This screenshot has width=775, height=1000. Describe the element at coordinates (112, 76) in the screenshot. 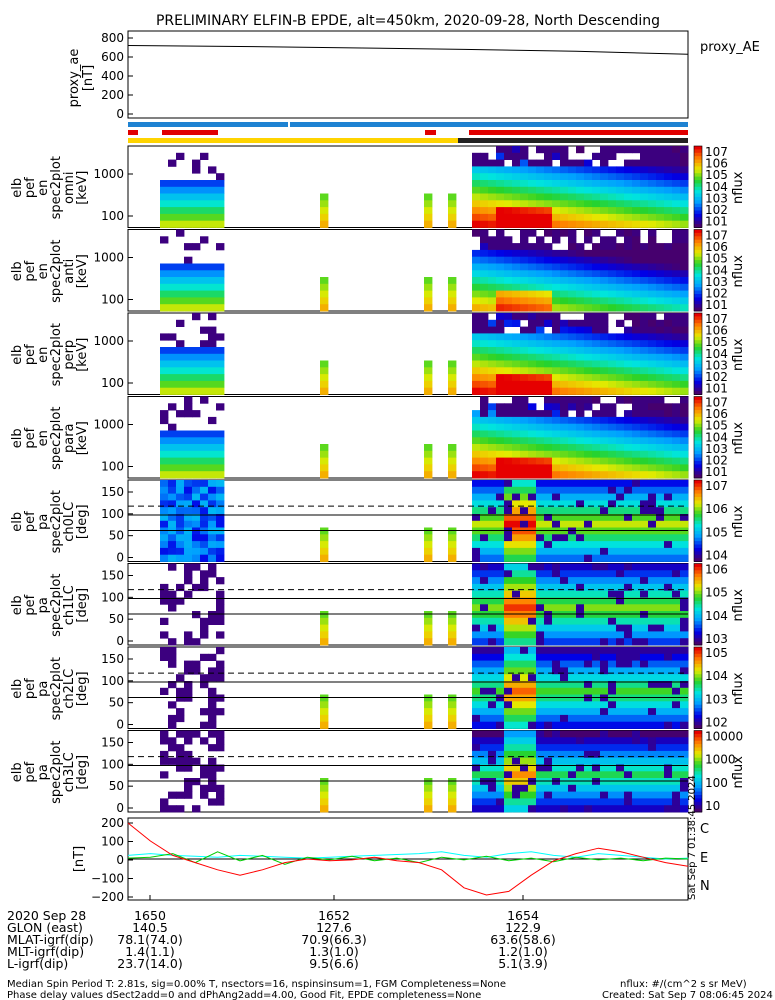

I see `proxy-ae-ytick: 400` at that location.